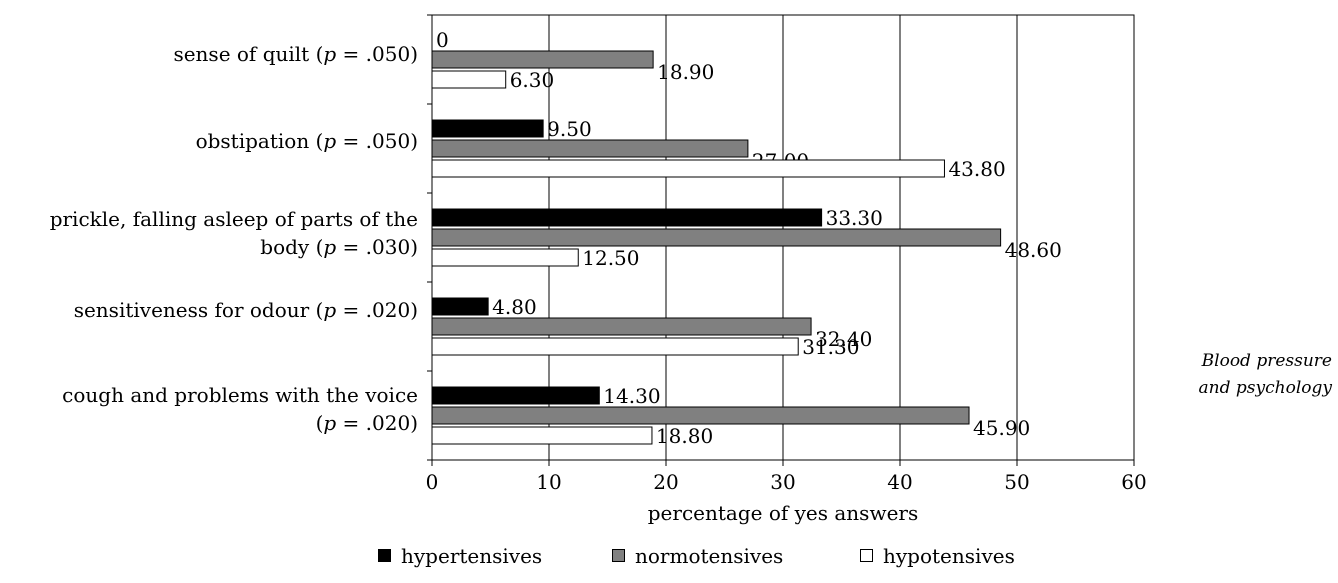 The width and height of the screenshot is (1338, 583). I want to click on x-tick-label: 30, so click(782, 482).